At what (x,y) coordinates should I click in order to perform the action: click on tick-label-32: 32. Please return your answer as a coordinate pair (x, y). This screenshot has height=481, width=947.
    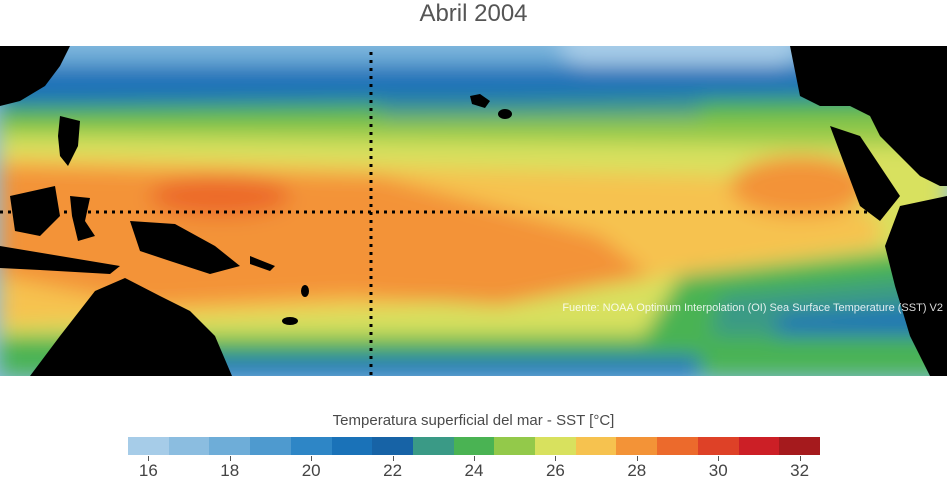
    Looking at the image, I should click on (800, 470).